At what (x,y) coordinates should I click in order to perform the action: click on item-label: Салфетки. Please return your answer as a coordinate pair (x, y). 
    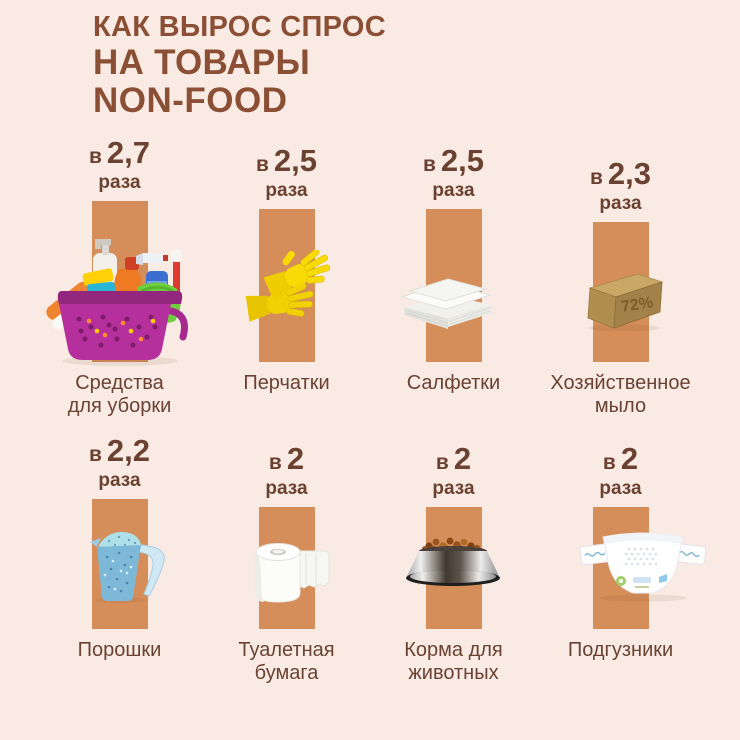
    Looking at the image, I should click on (453, 383).